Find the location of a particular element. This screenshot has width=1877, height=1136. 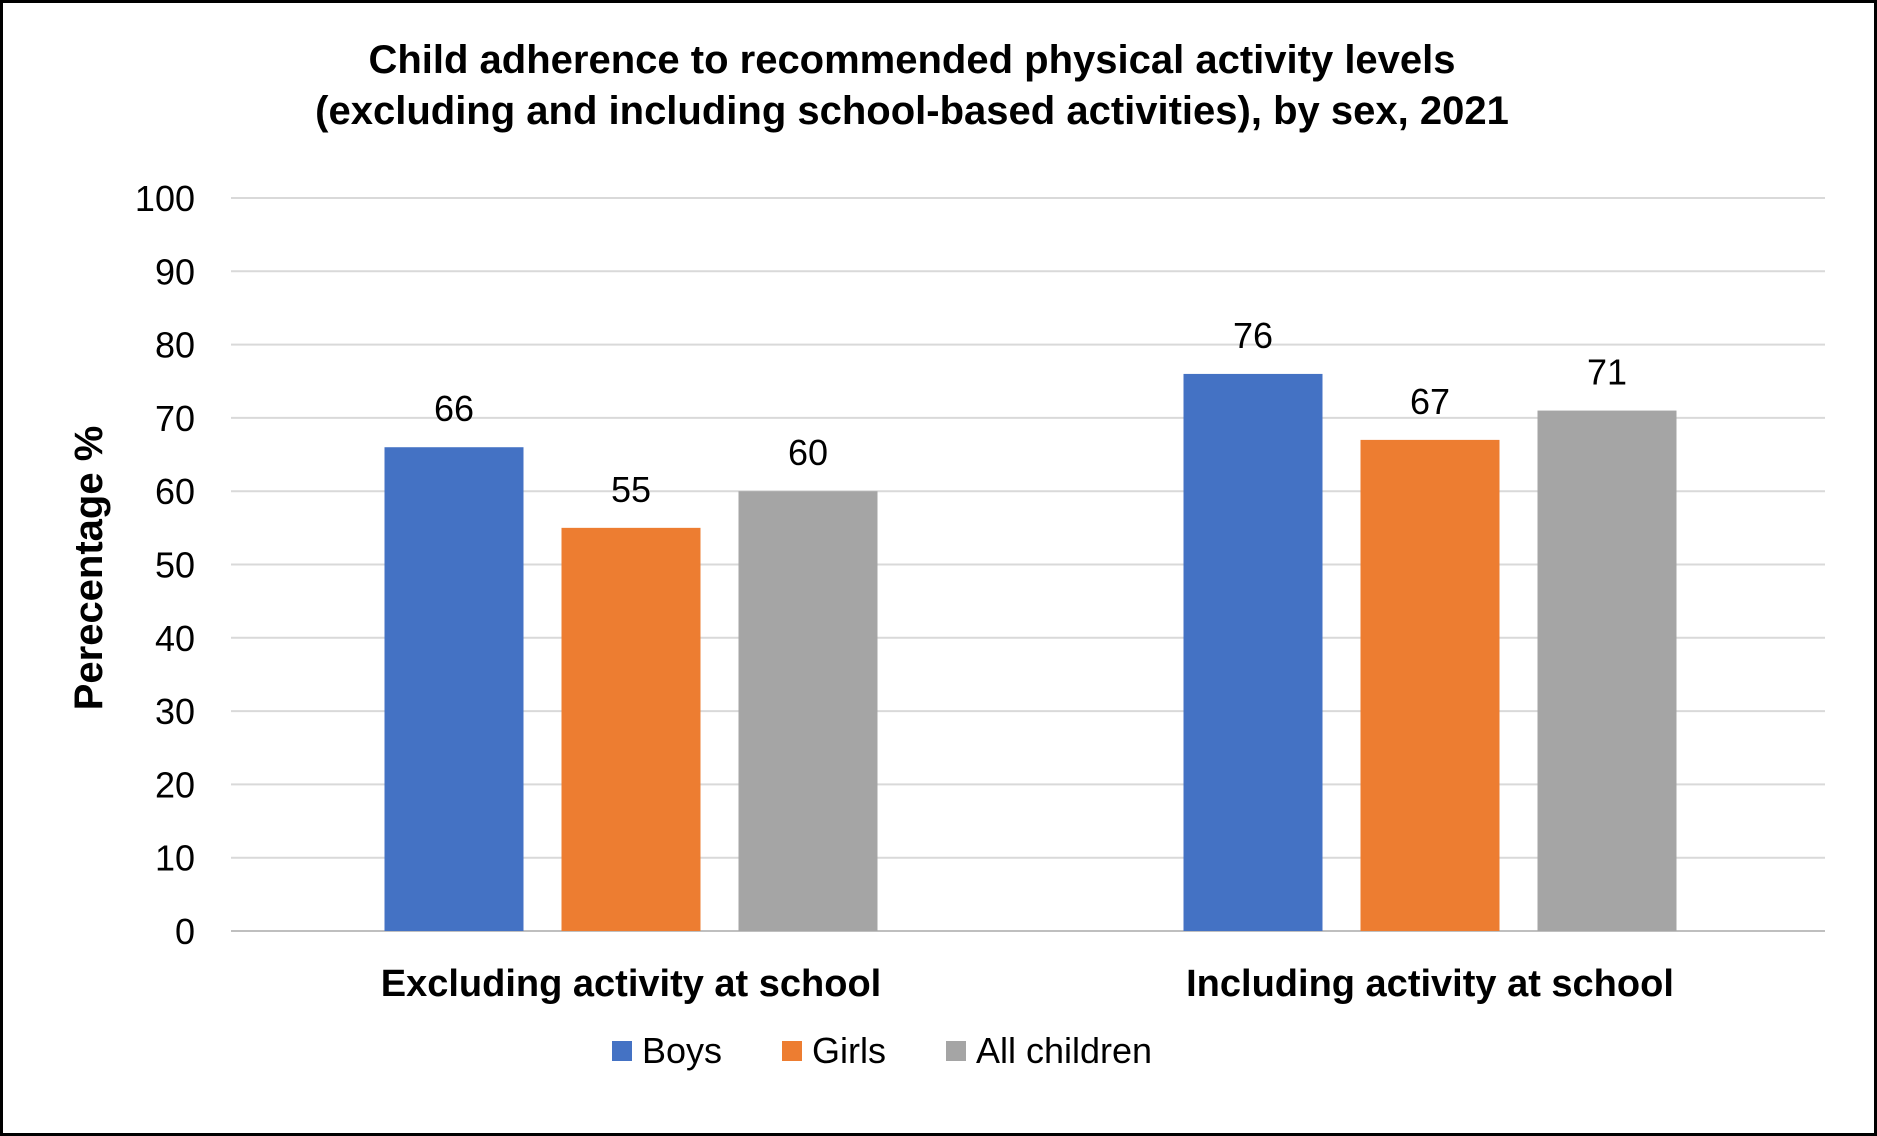

y-axis-ticks: 0 10 20 30 40 50 60 70 80 90 100 is located at coordinates (165, 565).